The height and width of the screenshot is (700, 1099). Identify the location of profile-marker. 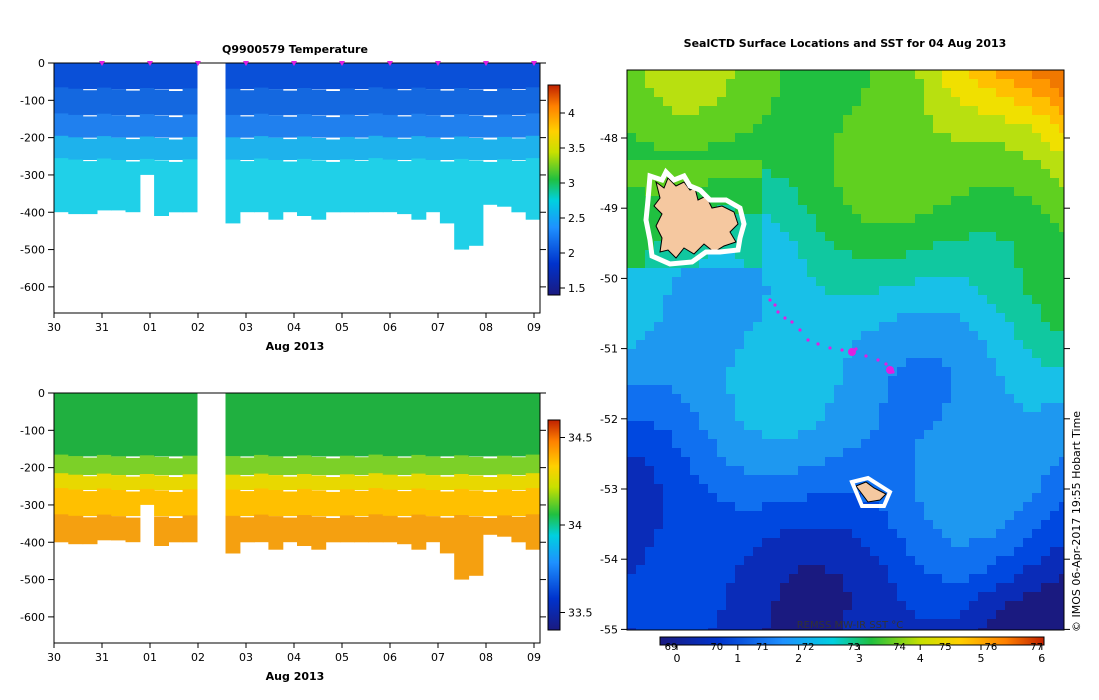
(150, 63).